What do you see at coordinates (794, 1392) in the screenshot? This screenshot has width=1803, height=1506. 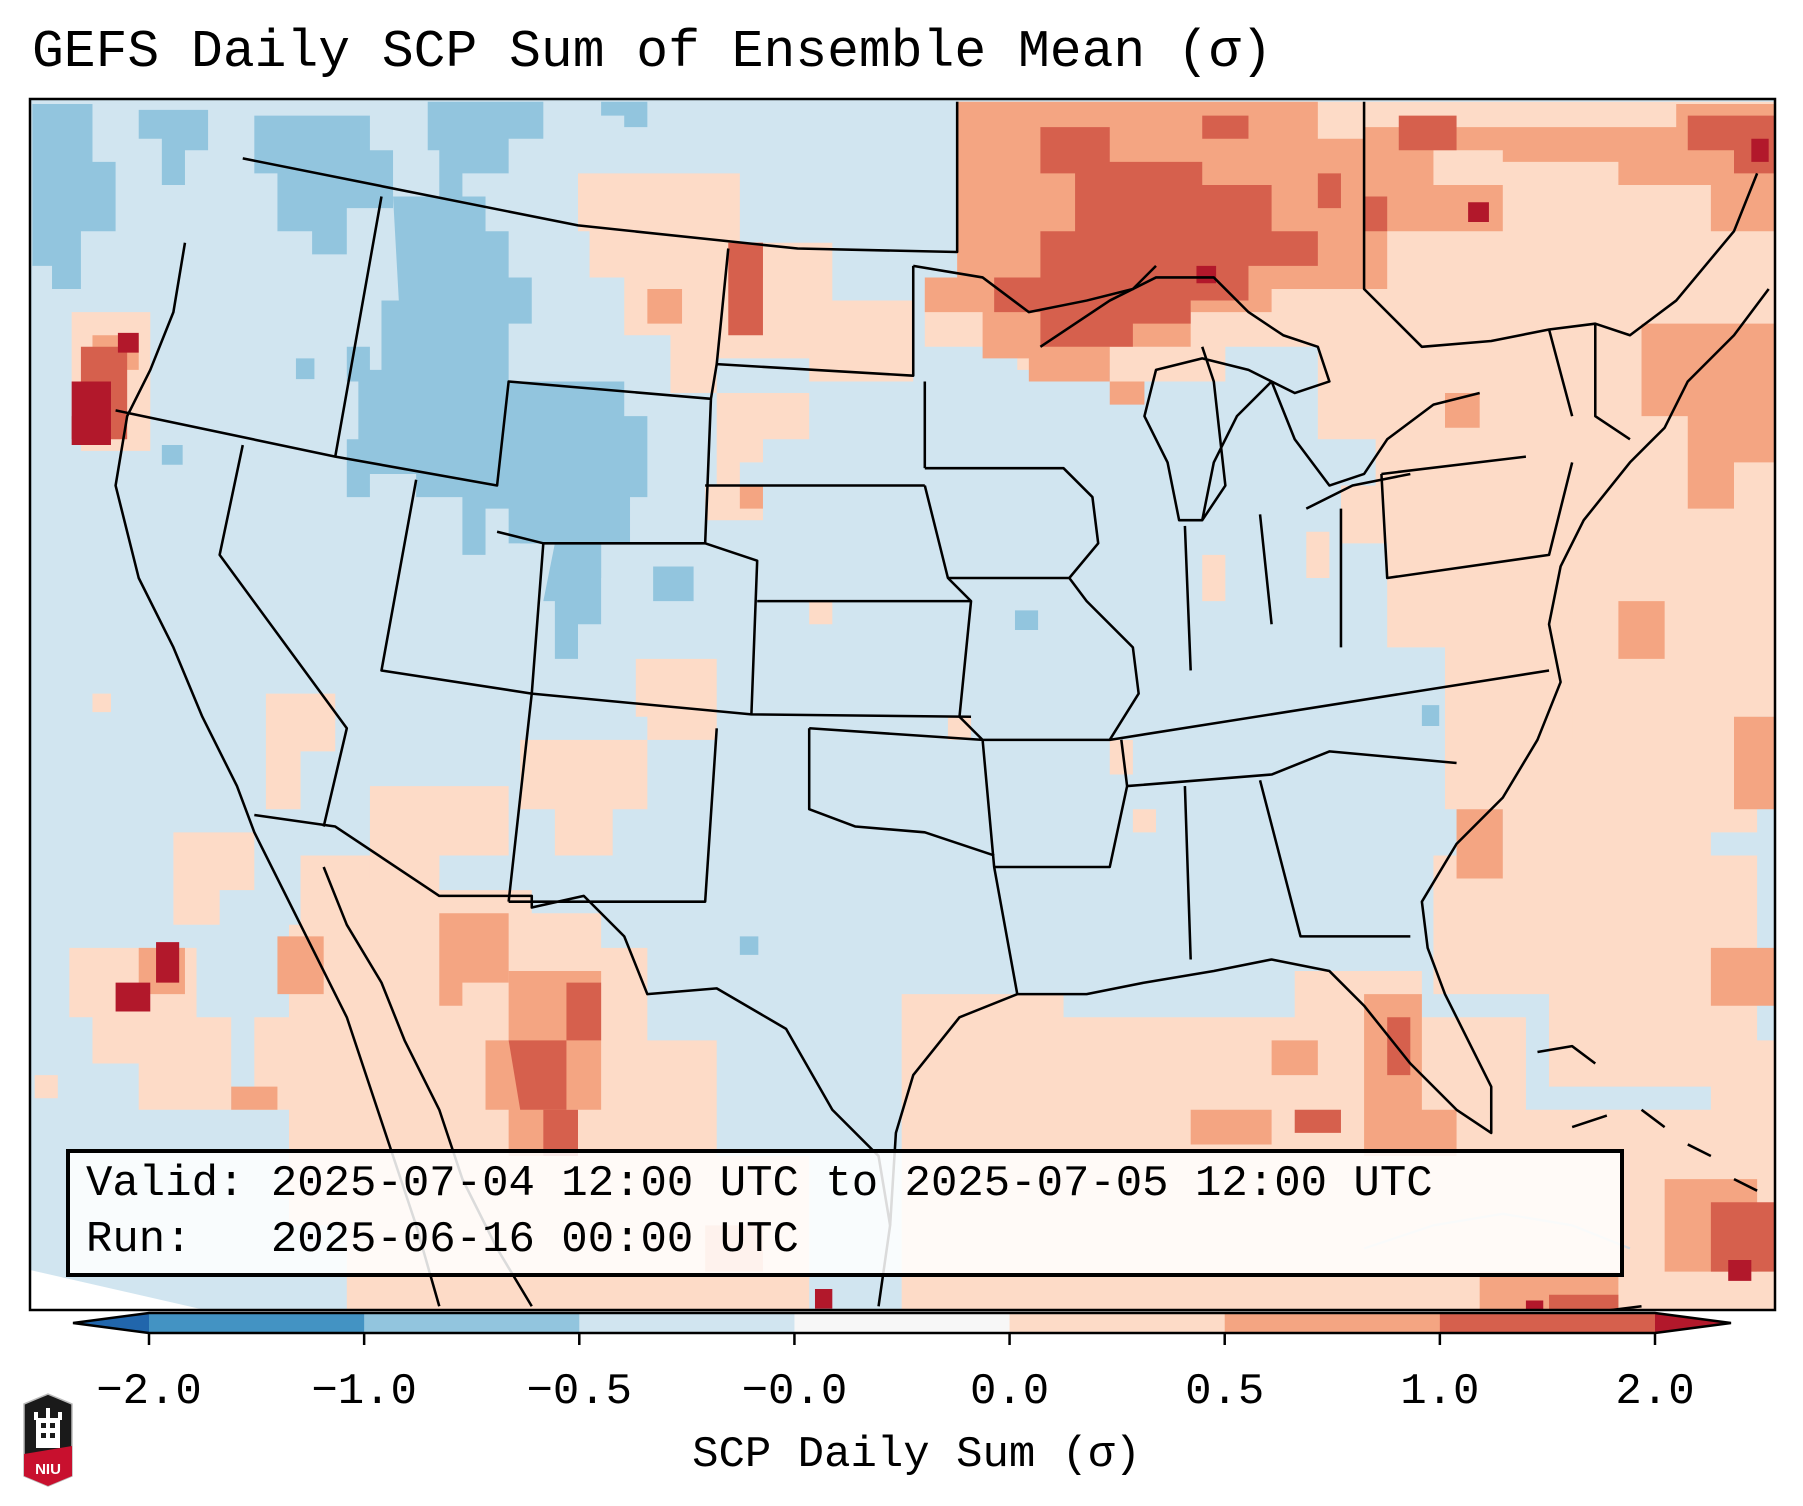 I see `colorbar-tick-label: −0.0` at bounding box center [794, 1392].